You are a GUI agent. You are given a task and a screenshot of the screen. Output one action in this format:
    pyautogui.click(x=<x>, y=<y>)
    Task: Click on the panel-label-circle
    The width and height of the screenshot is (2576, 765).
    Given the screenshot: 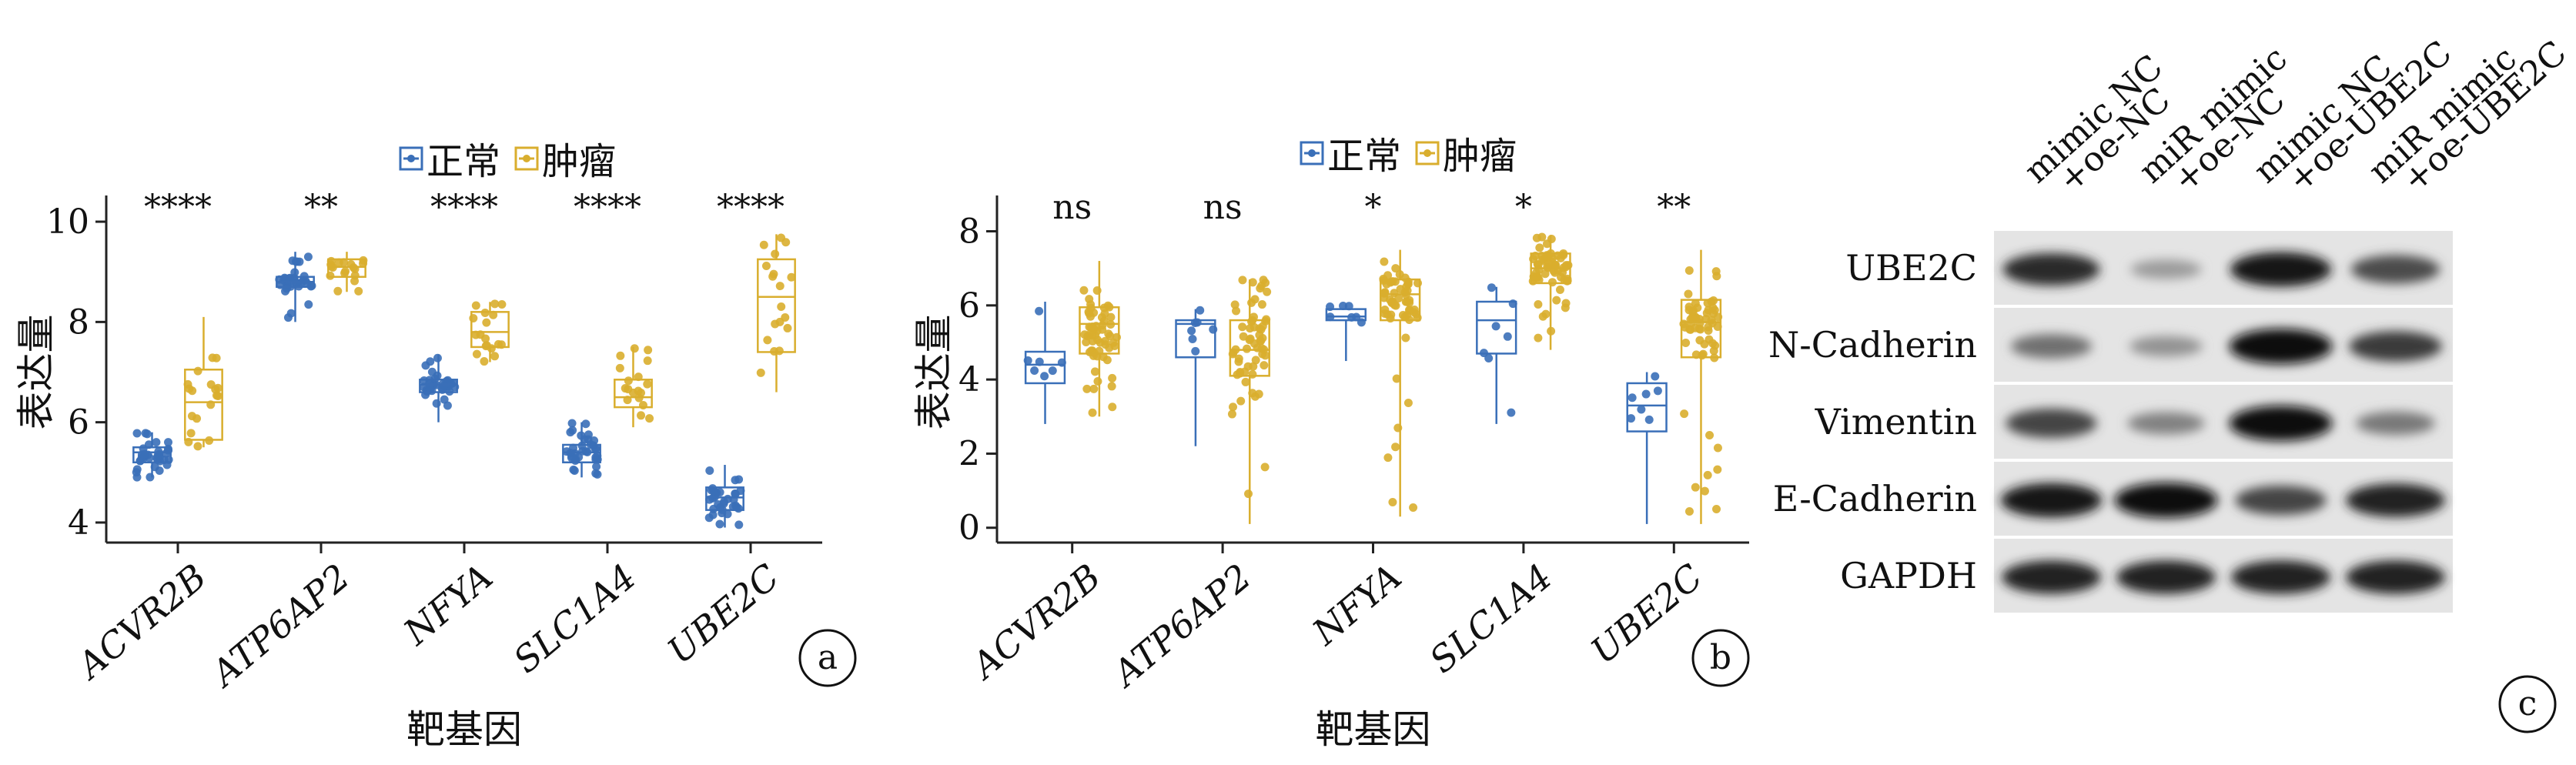 What is the action you would take?
    pyautogui.click(x=828, y=658)
    